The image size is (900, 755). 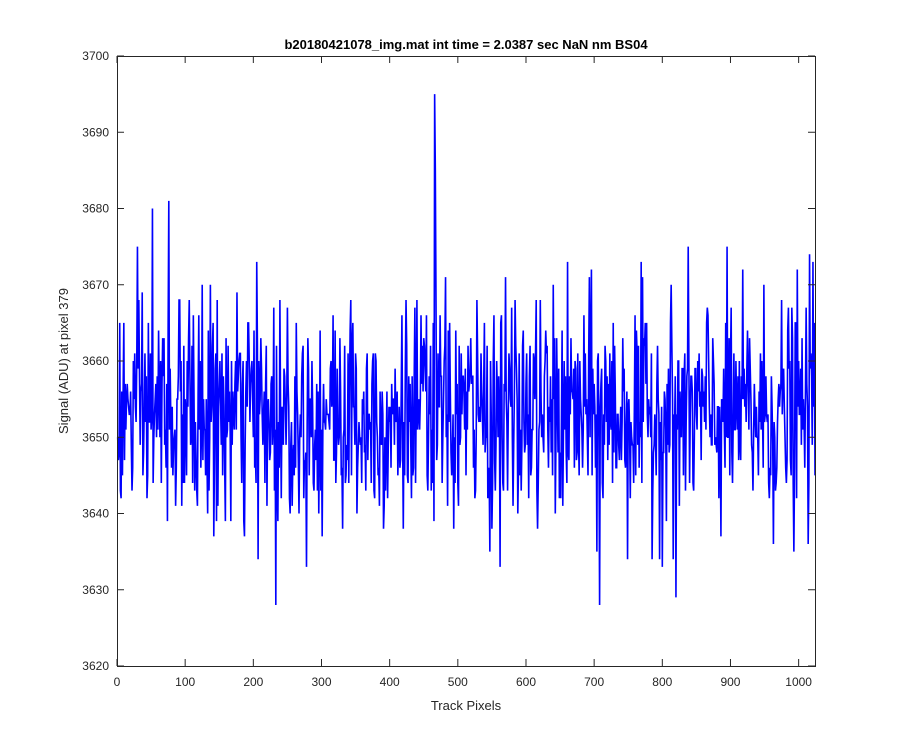 I want to click on y-tick-label: 3680, so click(x=95, y=209).